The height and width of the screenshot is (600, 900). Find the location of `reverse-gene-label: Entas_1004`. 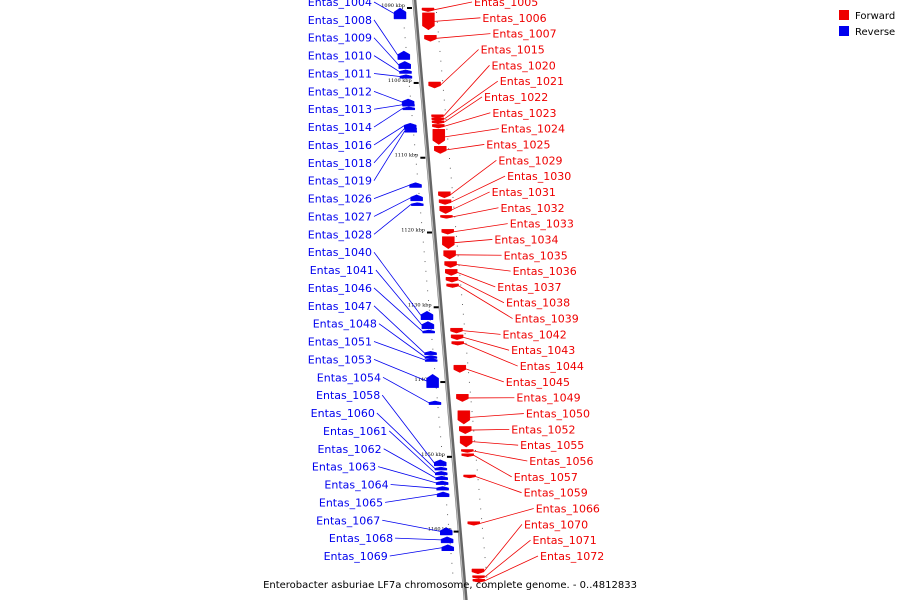

reverse-gene-label: Entas_1004 is located at coordinates (340, 4).